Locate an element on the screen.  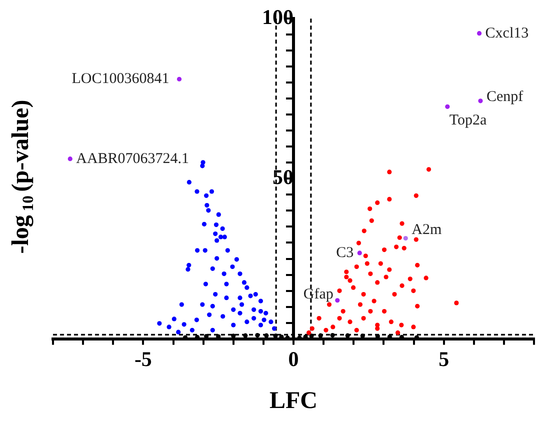
annotation: Top2a is located at coordinates (468, 120).